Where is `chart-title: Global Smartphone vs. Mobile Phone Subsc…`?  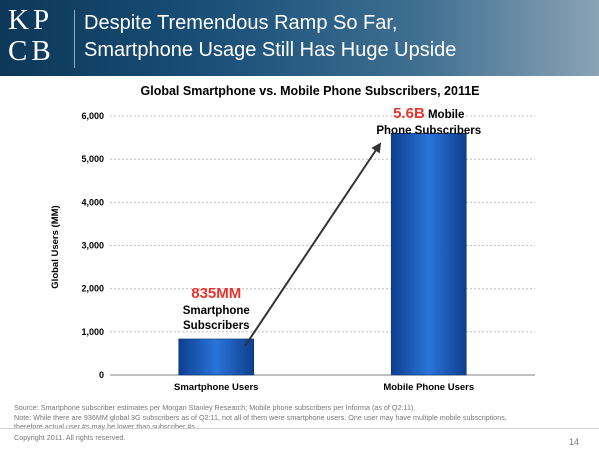
chart-title: Global Smartphone vs. Mobile Phone Subsc… is located at coordinates (310, 91).